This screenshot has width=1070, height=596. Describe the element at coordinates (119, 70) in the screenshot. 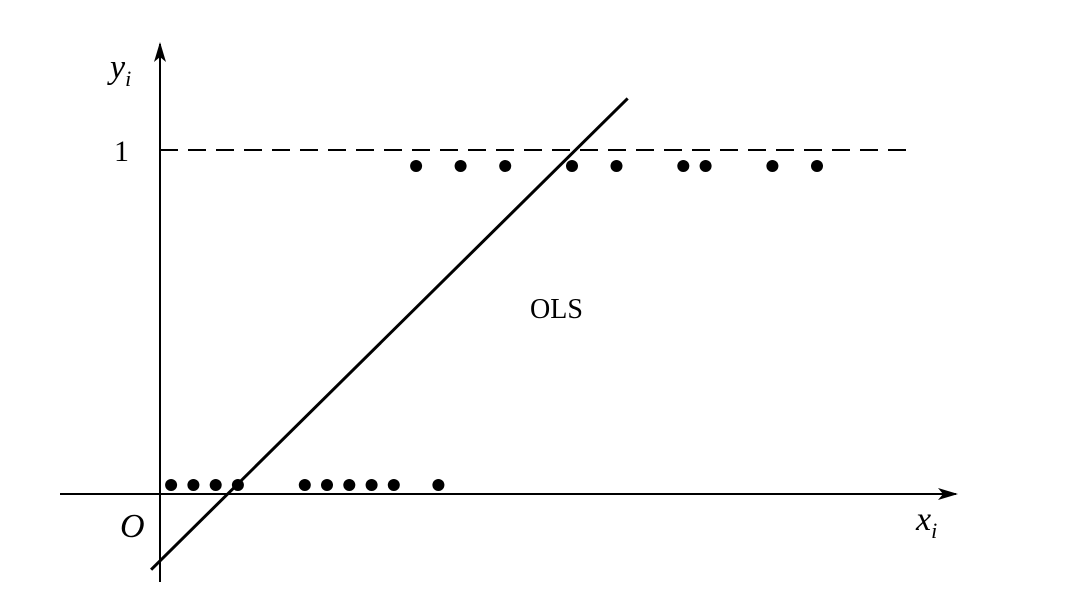

I see `y-axis-label: yi` at that location.